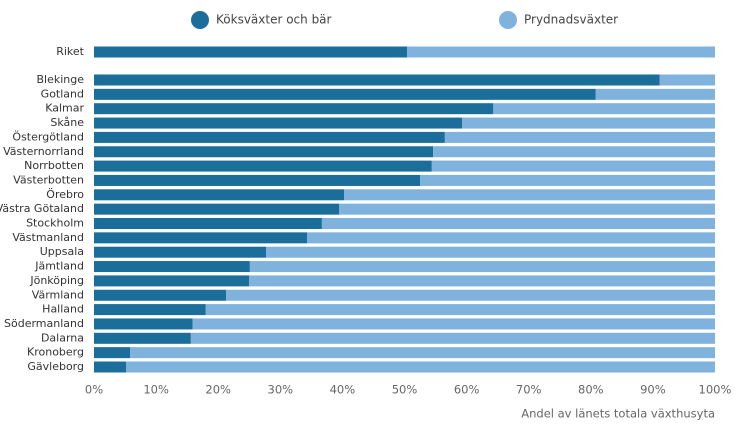 Image resolution: width=739 pixels, height=441 pixels. Describe the element at coordinates (571, 20) in the screenshot. I see `legend-label: Prydnadsväxter` at that location.